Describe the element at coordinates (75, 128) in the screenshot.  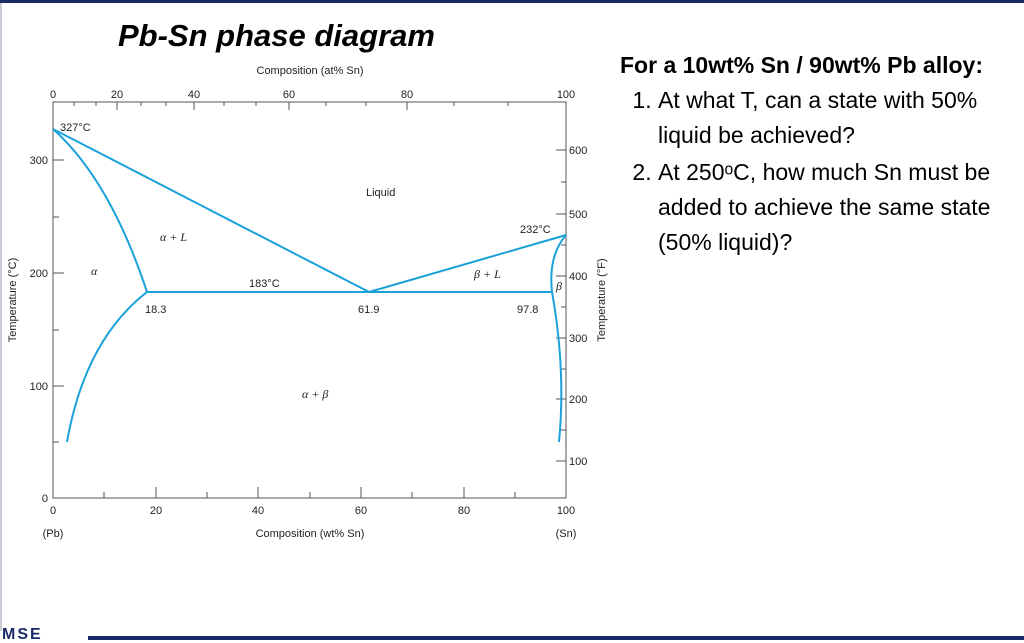
I see `pb-melting-label: 327°C` at that location.